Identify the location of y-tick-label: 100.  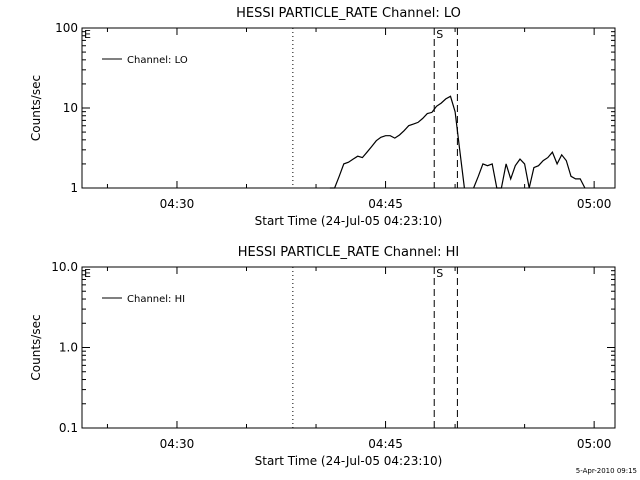
(66, 28).